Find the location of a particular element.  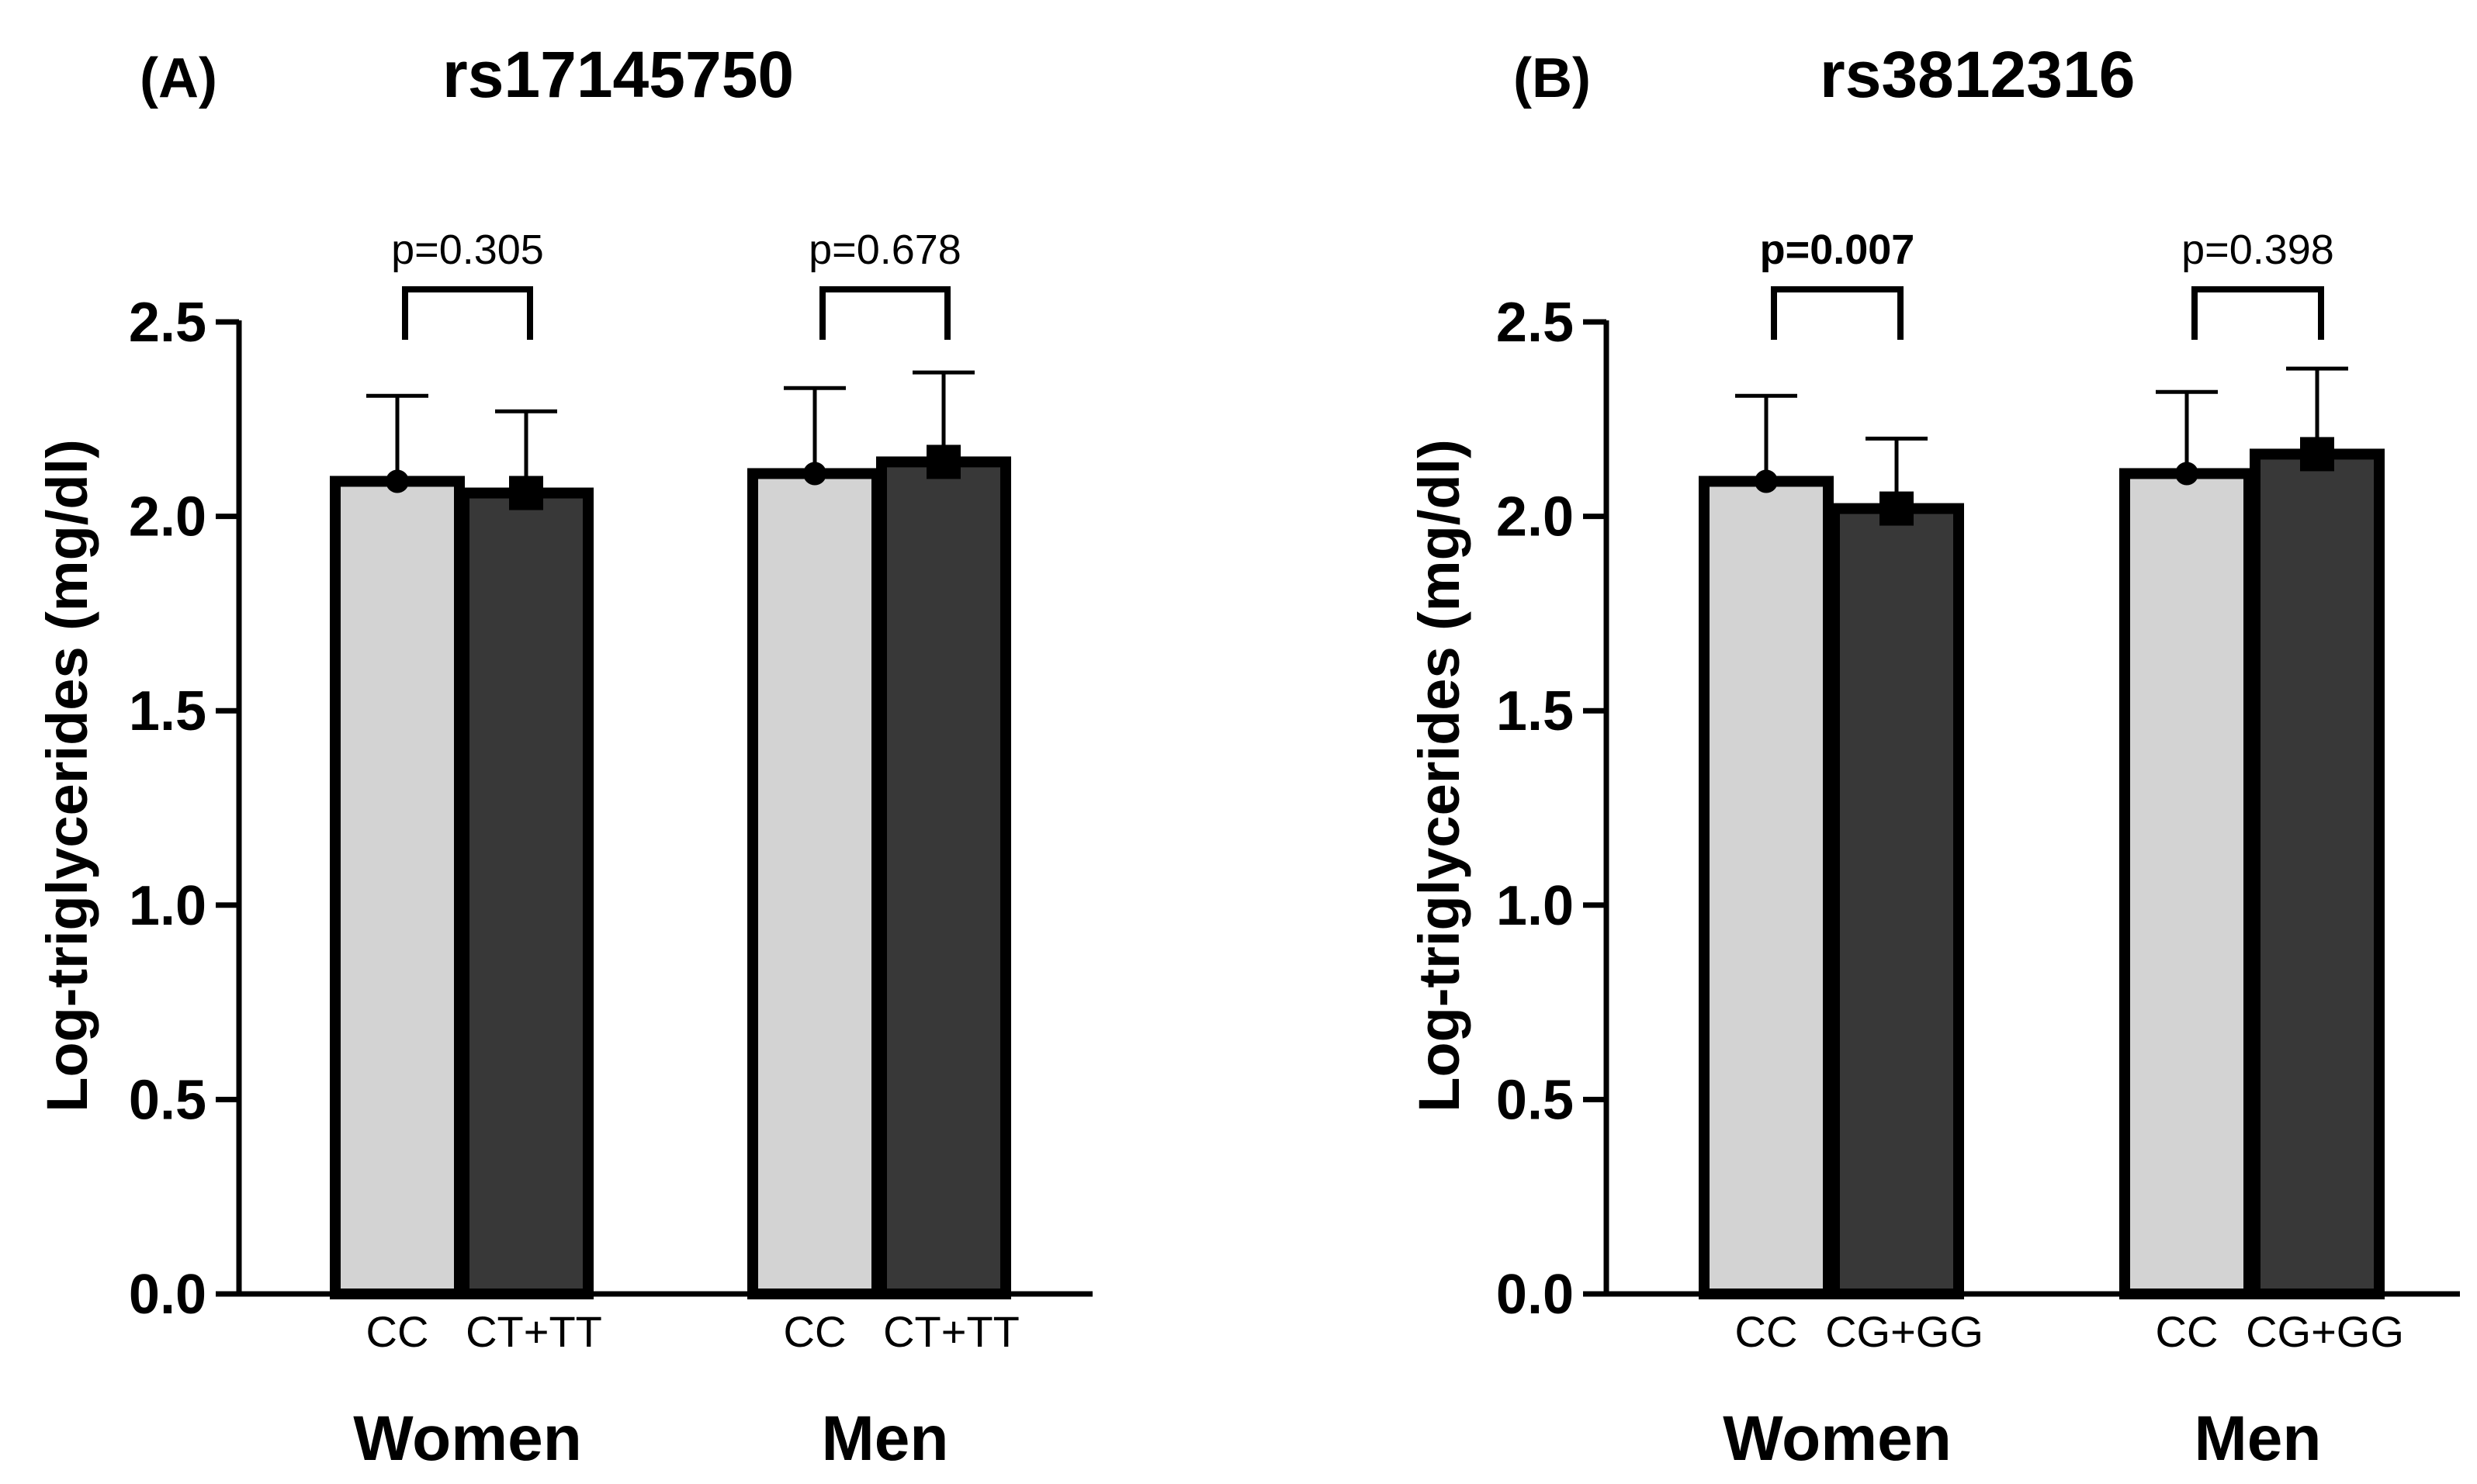

panel-a-letter: (A) is located at coordinates (179, 78).